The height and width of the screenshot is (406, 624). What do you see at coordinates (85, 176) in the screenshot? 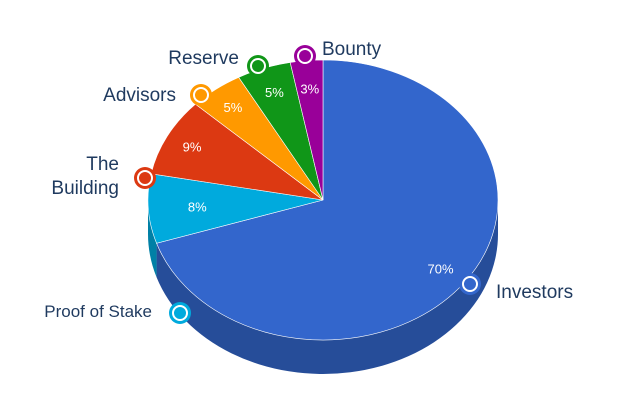
I see `category-label-the-building: The Building` at bounding box center [85, 176].